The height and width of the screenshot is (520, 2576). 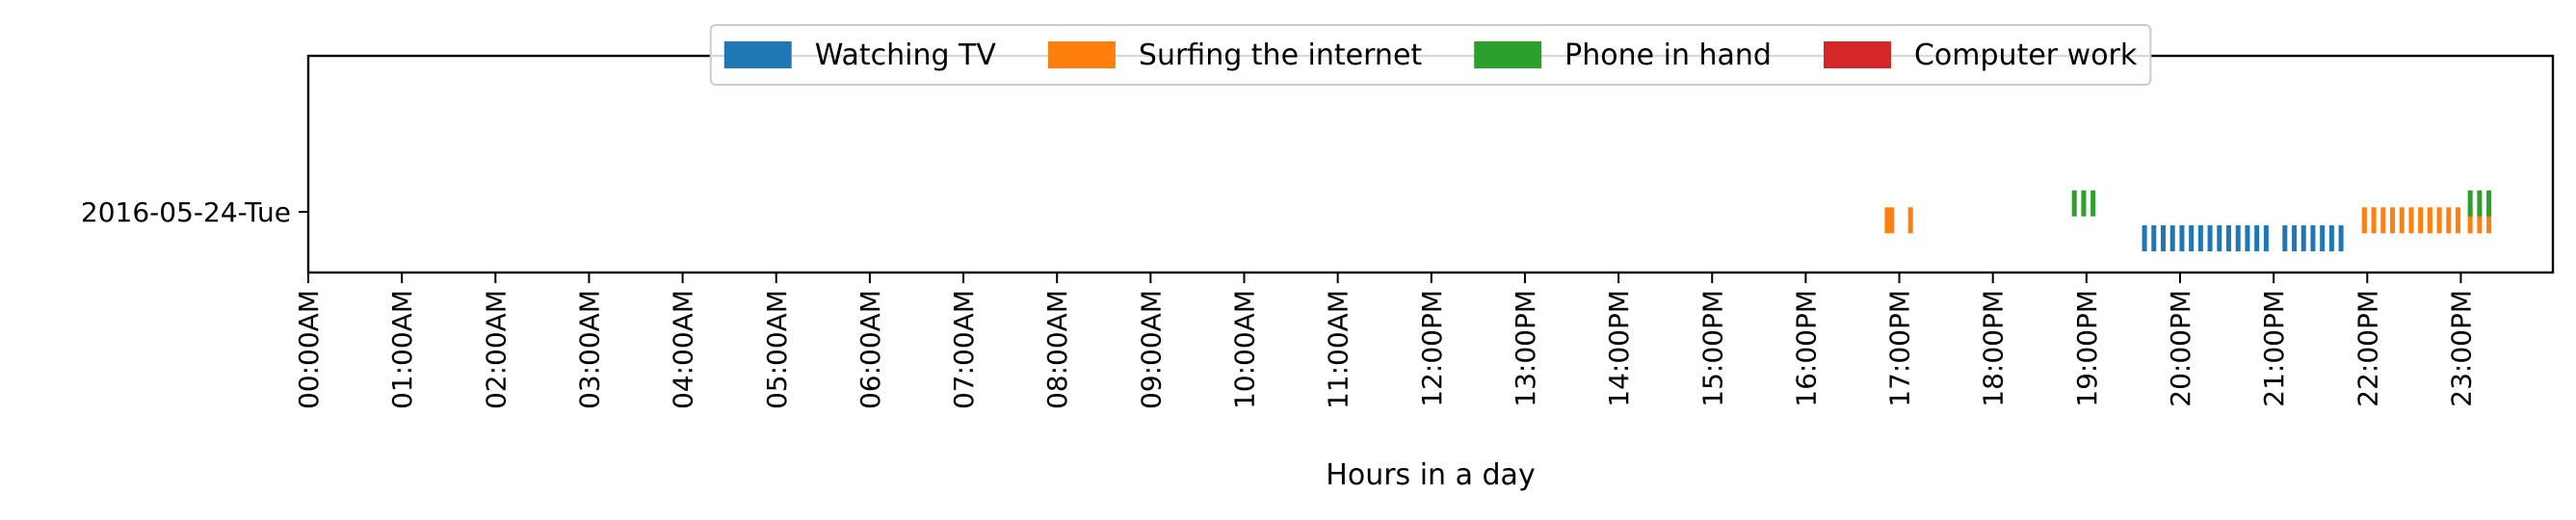 I want to click on x-tick-label: 00:00AM, so click(x=309, y=349).